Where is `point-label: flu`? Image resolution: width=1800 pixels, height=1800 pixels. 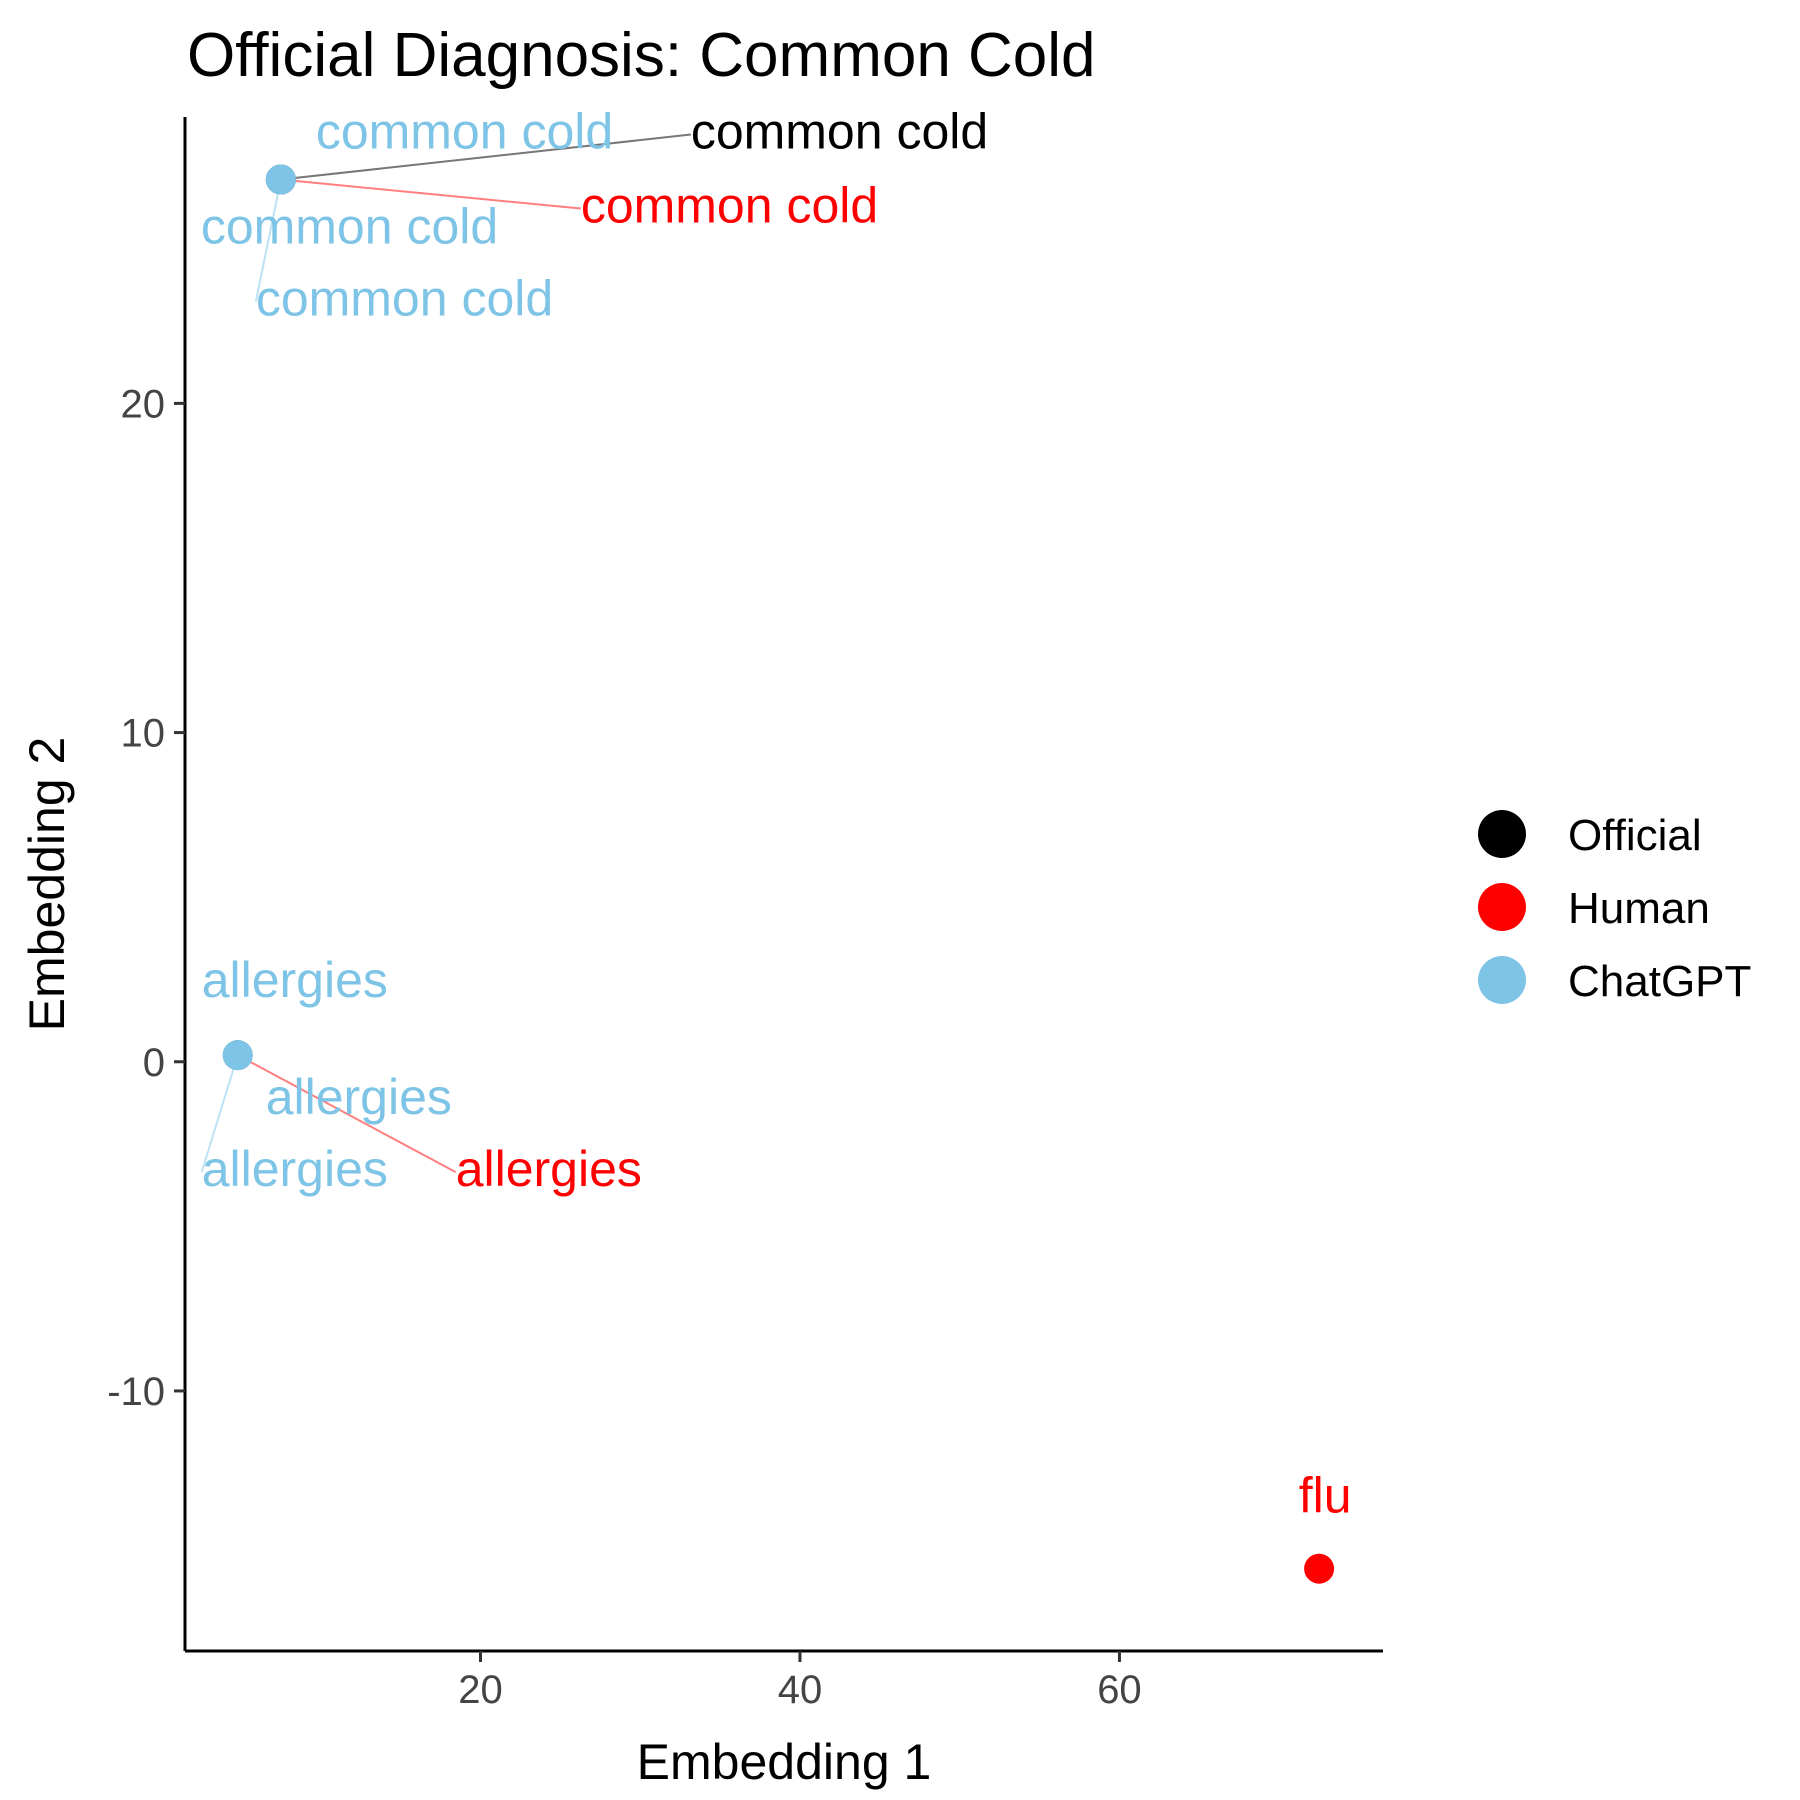
point-label: flu is located at coordinates (1325, 1496).